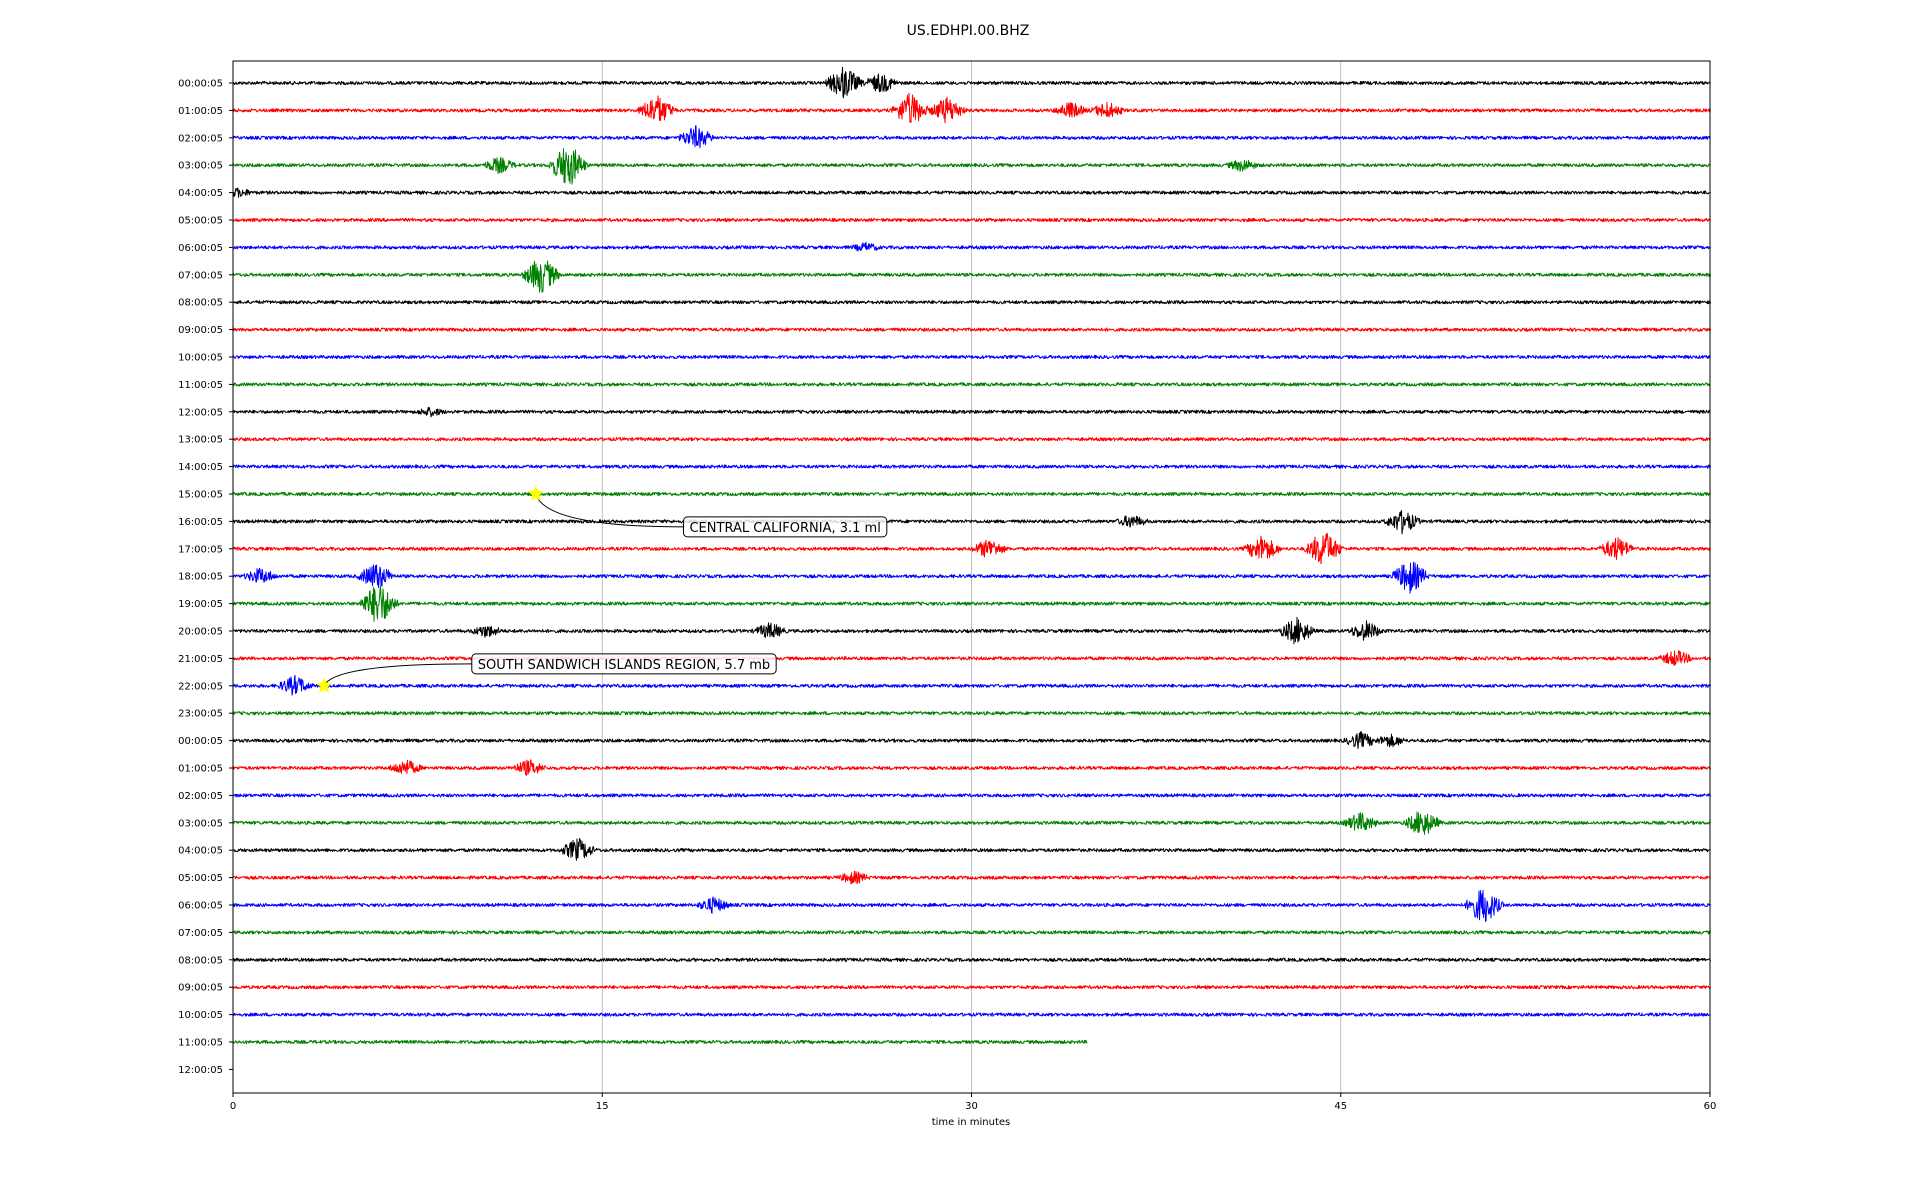 This screenshot has height=1200, width=1920. Describe the element at coordinates (200, 632) in the screenshot. I see `y-tick-label: 20:00:05` at that location.